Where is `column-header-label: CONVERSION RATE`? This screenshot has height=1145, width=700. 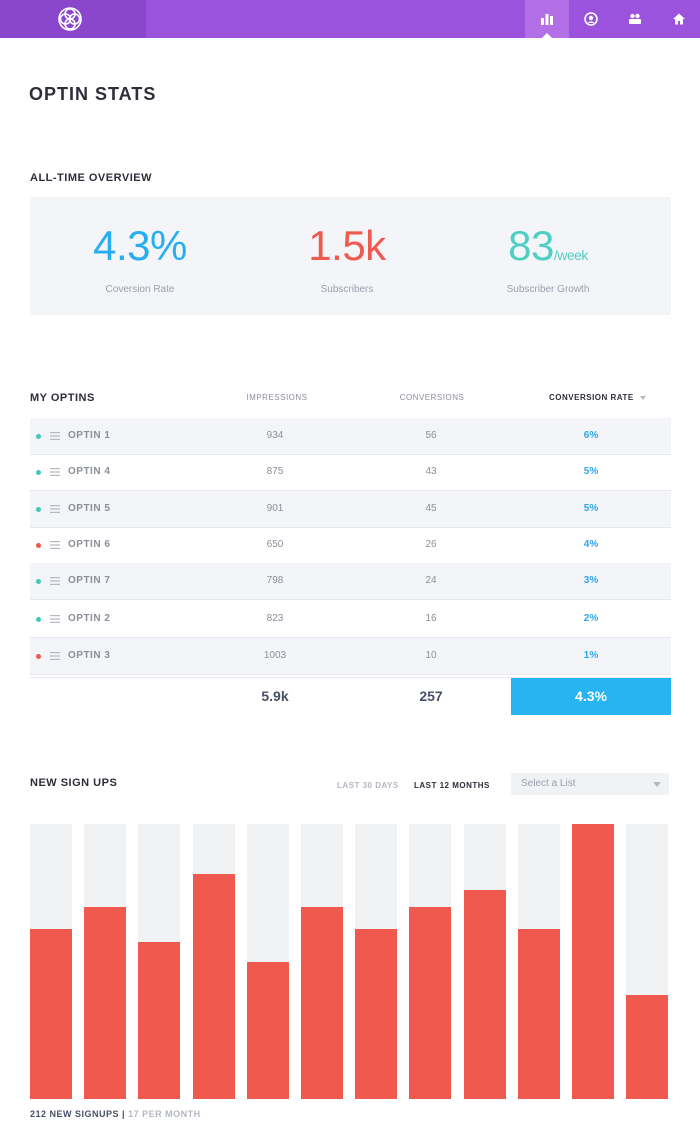
column-header-label: CONVERSION RATE is located at coordinates (591, 397).